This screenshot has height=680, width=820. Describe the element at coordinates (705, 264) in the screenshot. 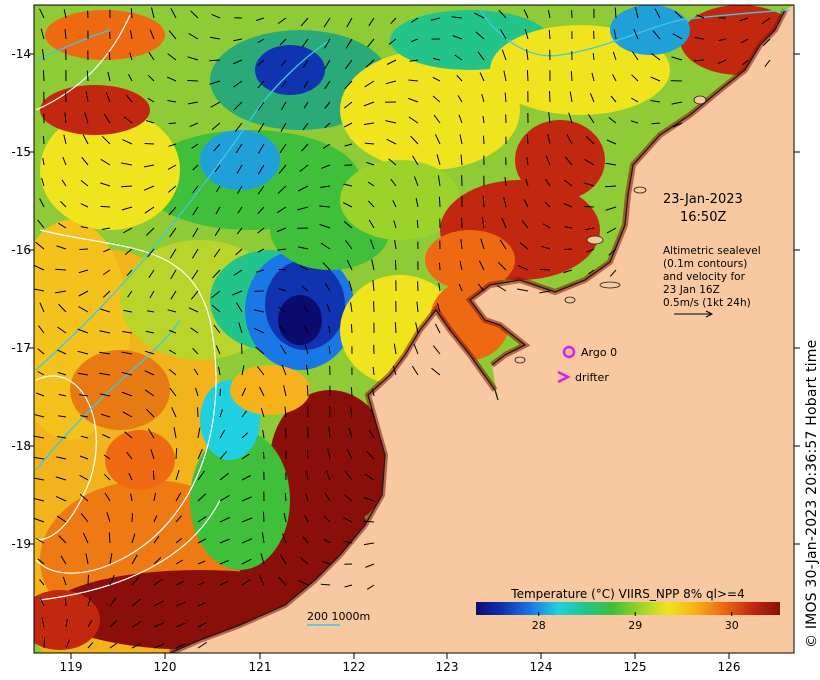

I see `note-line: (0.1m contours)` at that location.